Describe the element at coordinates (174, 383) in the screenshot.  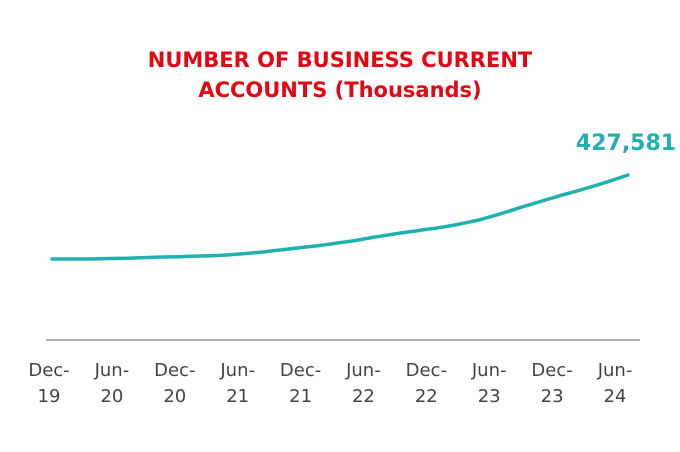
I see `x-tick-label: Dec- 20` at that location.